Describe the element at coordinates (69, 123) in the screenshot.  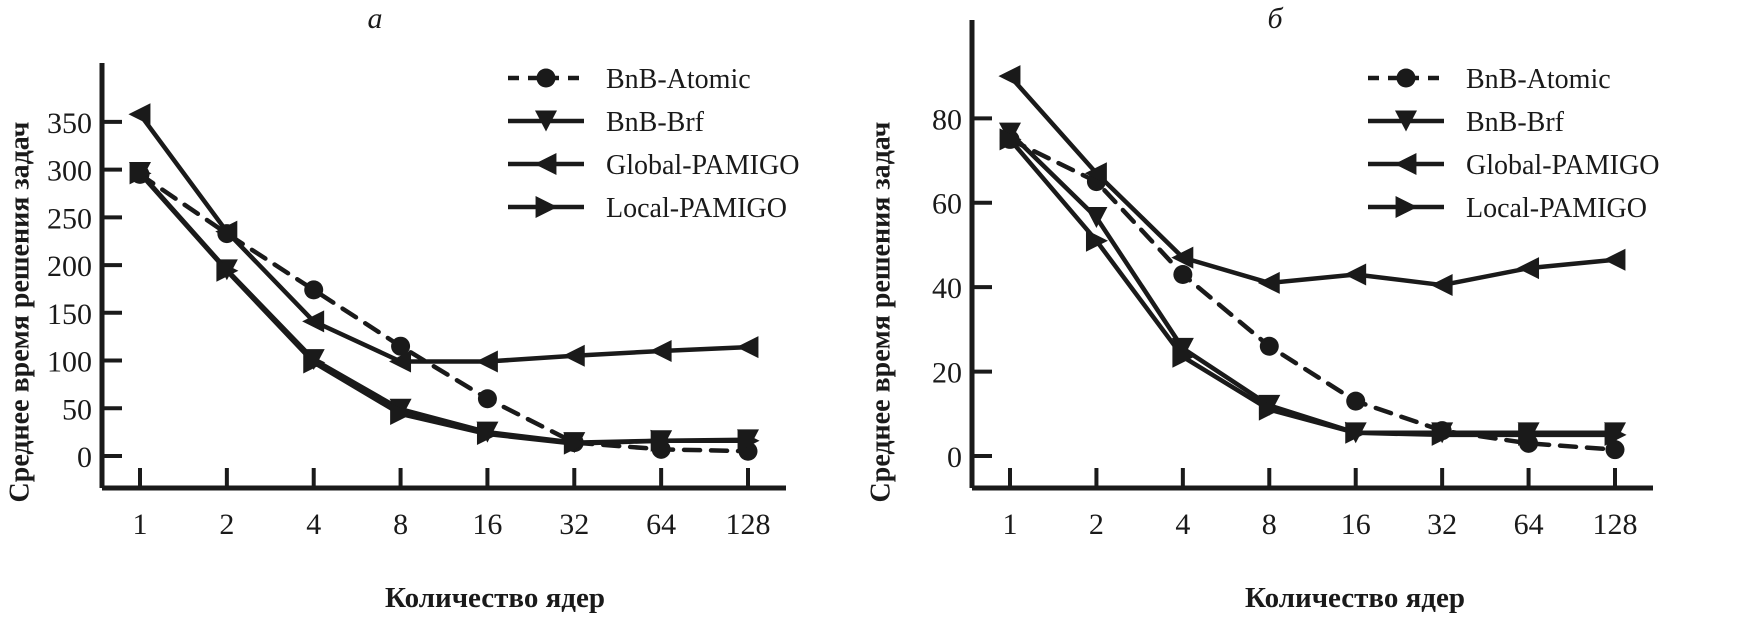
I see `y-tick-label: 350` at that location.